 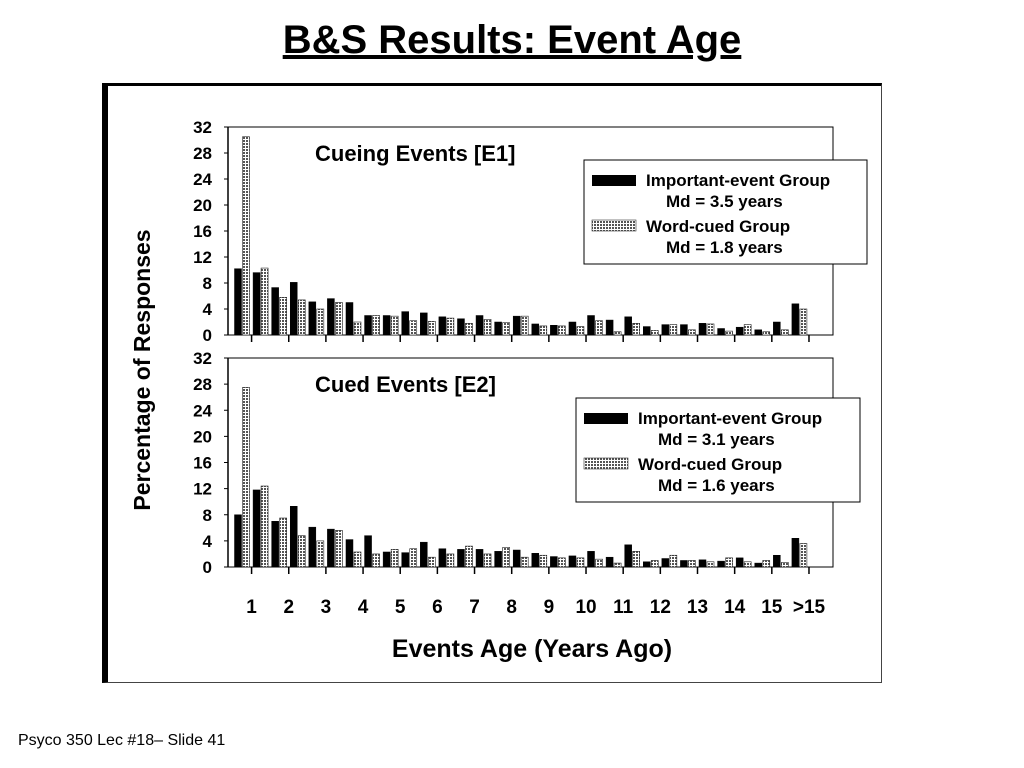 I want to click on panel-title: Cued Events [E2], so click(x=405, y=384).